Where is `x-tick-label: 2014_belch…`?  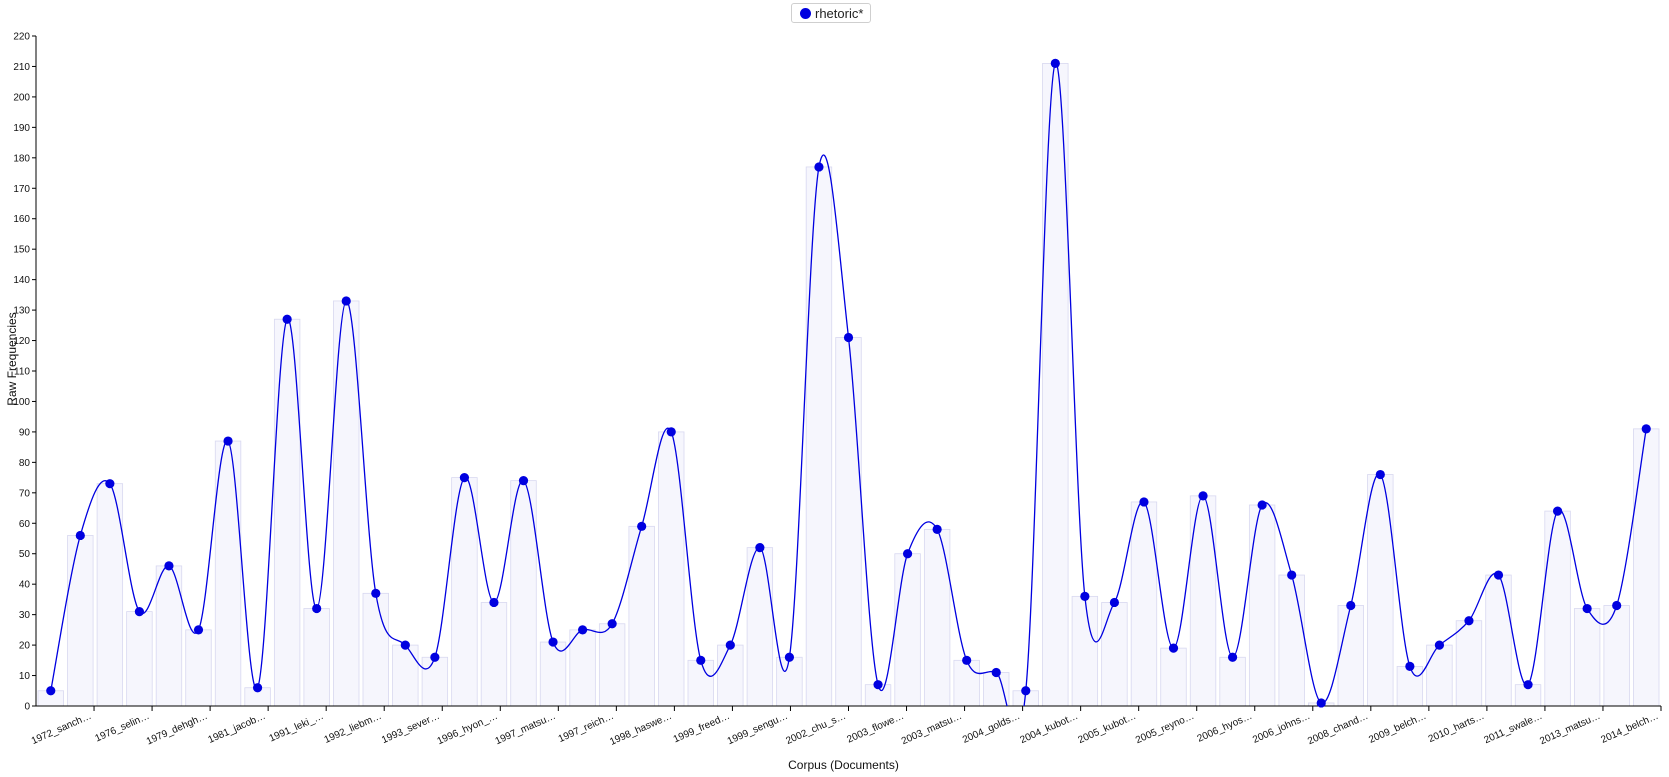 x-tick-label: 2014_belch… is located at coordinates (1629, 728).